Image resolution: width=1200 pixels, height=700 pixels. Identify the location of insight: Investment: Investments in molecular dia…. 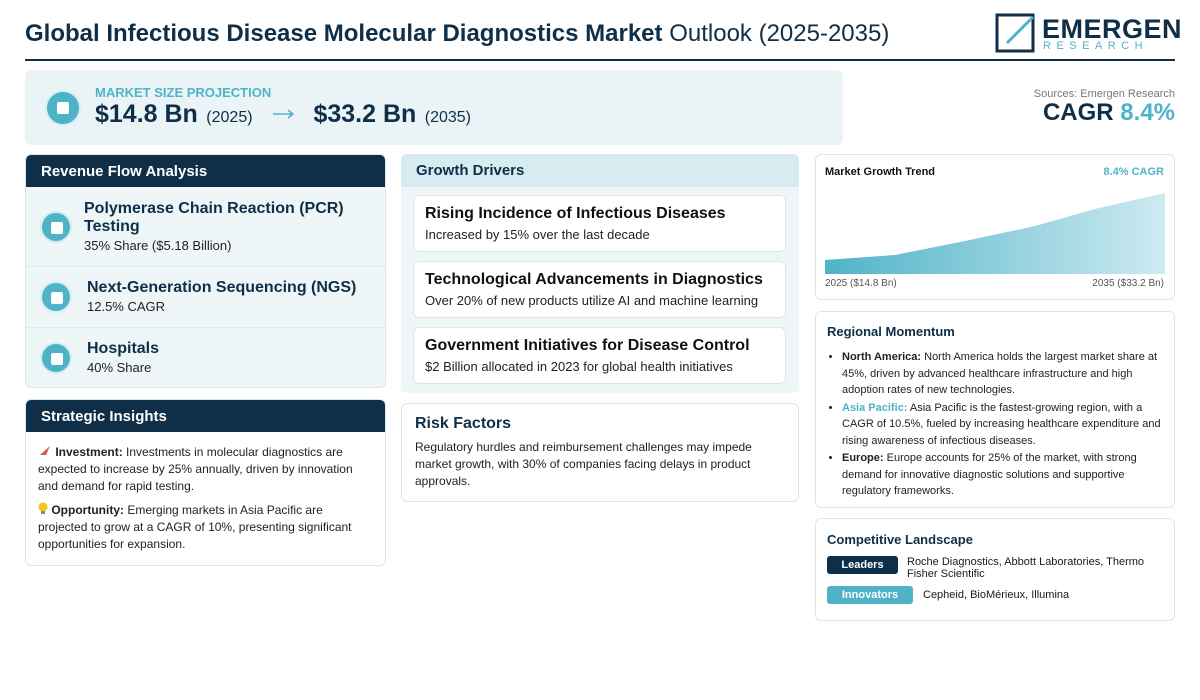
(203, 469).